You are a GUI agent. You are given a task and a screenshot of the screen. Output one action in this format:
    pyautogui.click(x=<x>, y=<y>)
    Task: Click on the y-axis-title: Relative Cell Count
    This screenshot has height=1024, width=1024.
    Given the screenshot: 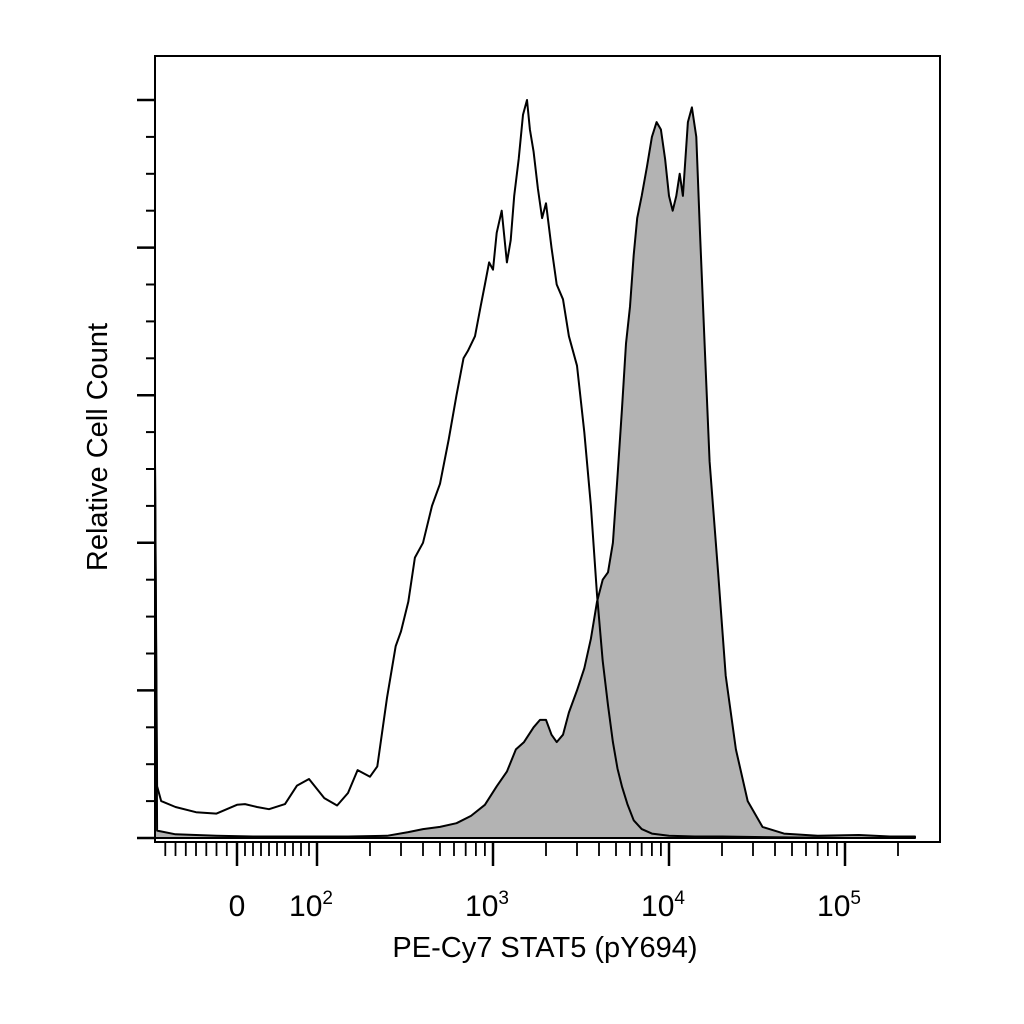 What is the action you would take?
    pyautogui.click(x=98, y=447)
    